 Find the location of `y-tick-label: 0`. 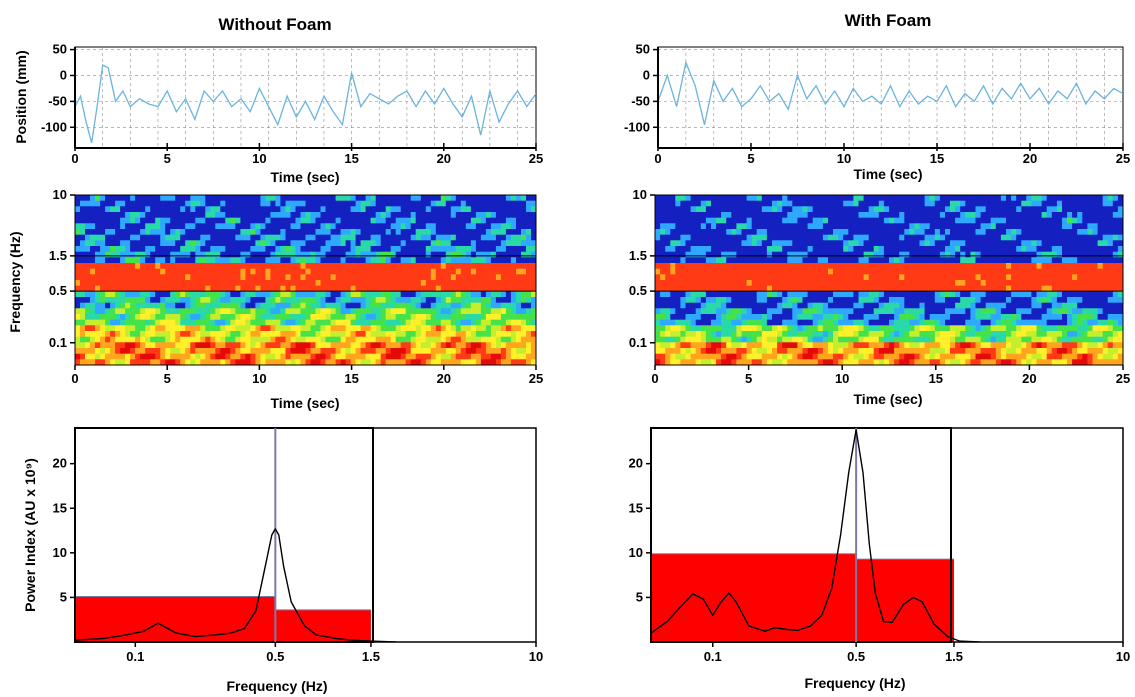

y-tick-label: 0 is located at coordinates (63, 74).